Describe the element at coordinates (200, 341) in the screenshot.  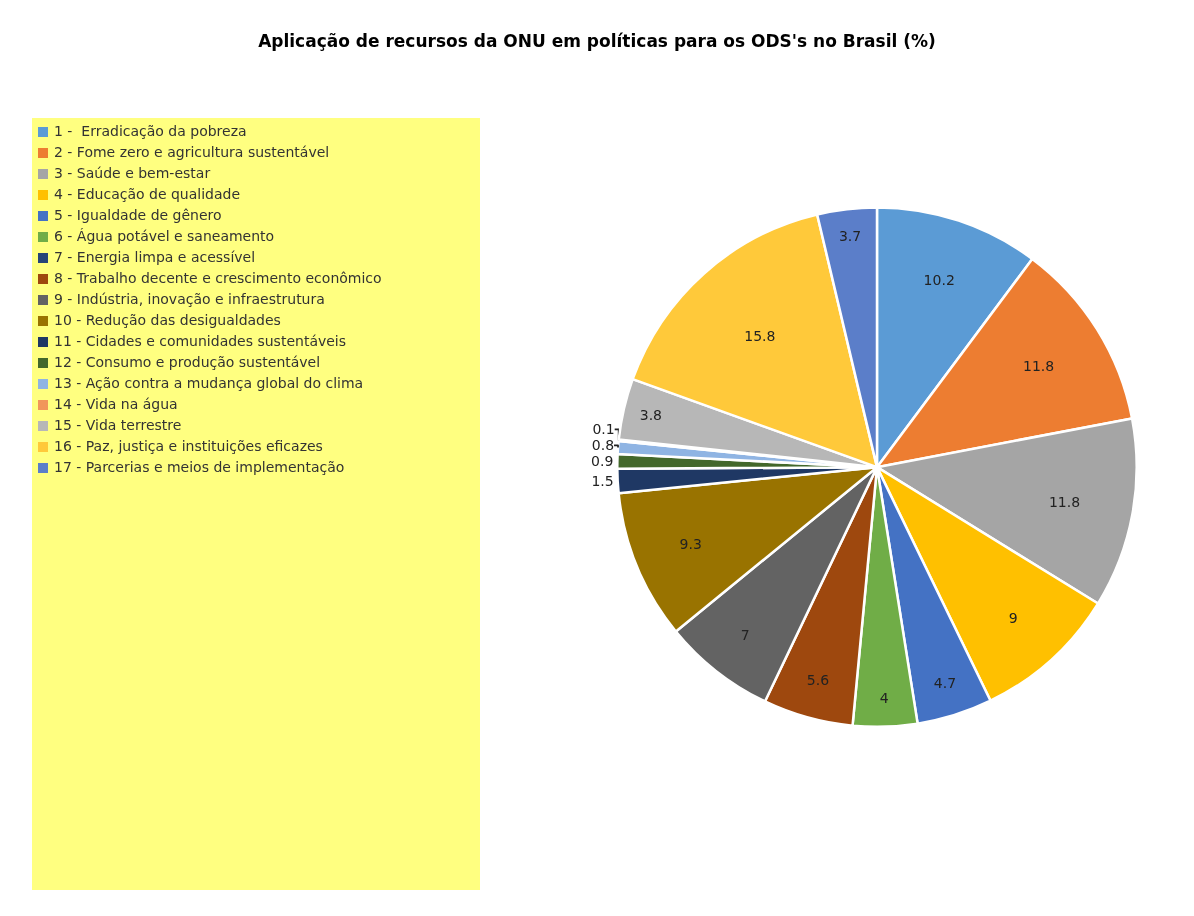
I see `legend-label: 11 - Cidades e comunidades sustentáveis` at that location.